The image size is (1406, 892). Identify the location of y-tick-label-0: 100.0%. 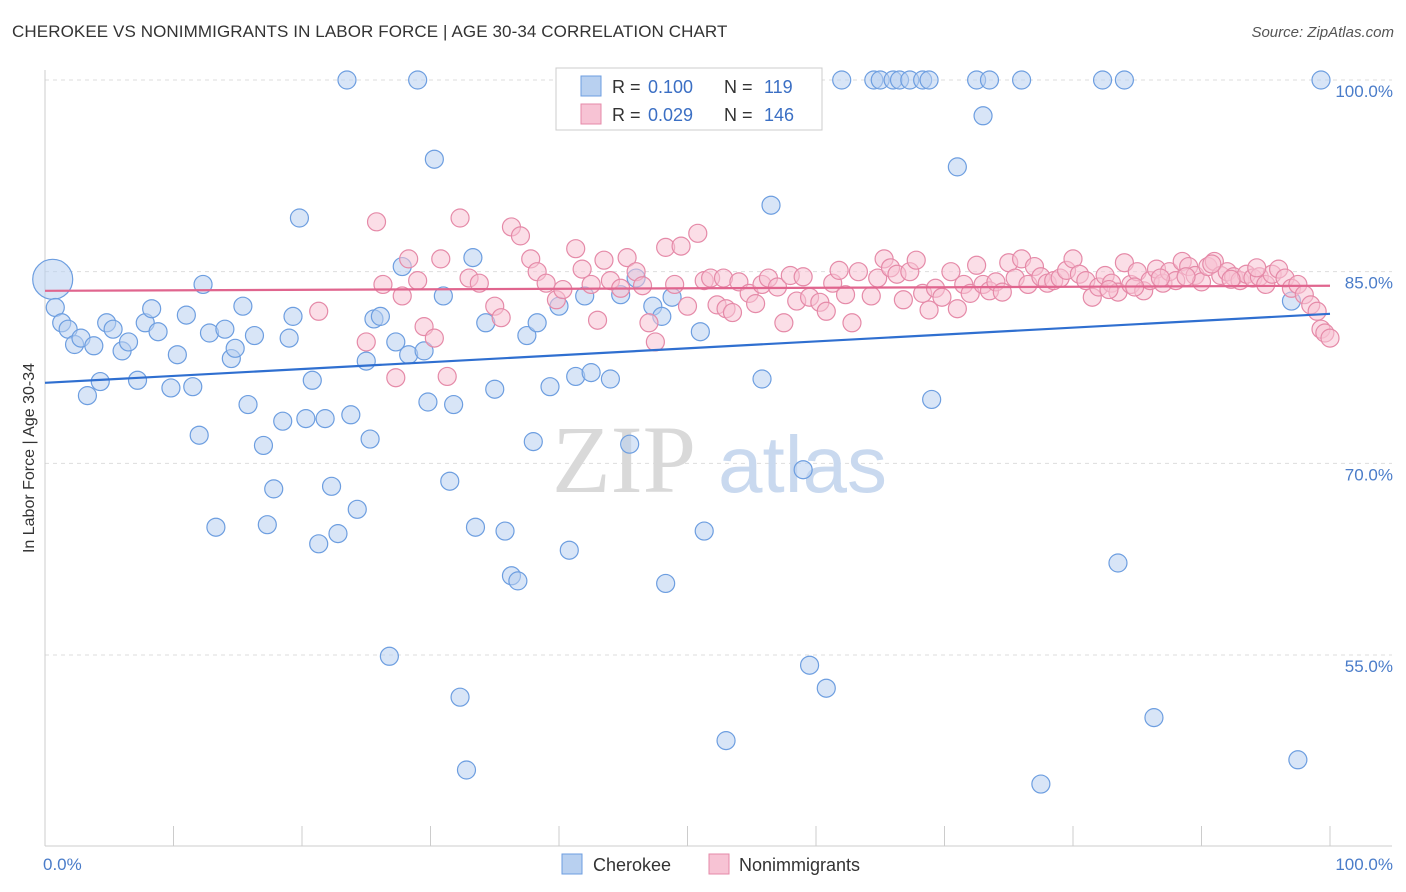
(1364, 91).